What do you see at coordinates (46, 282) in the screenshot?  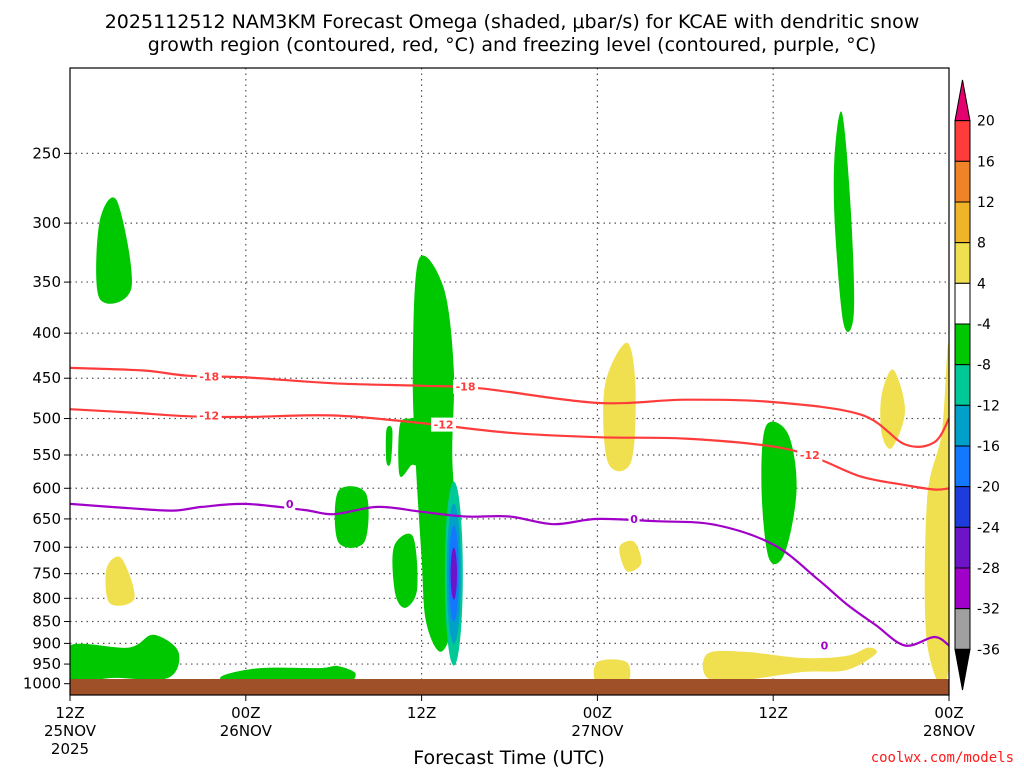 I see `y-tick-label-350: 350` at bounding box center [46, 282].